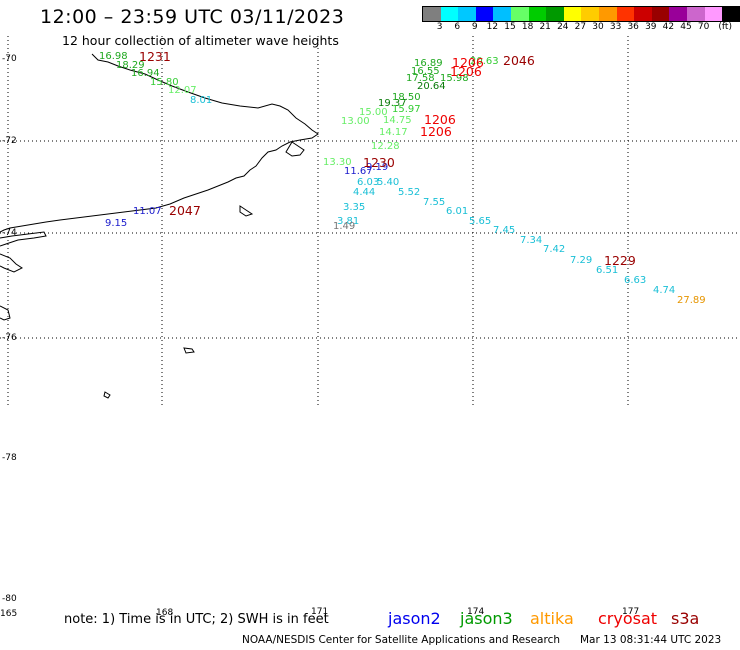 Image resolution: width=740 pixels, height=650 pixels. I want to click on wave-height-label: 13.30, so click(337, 162).